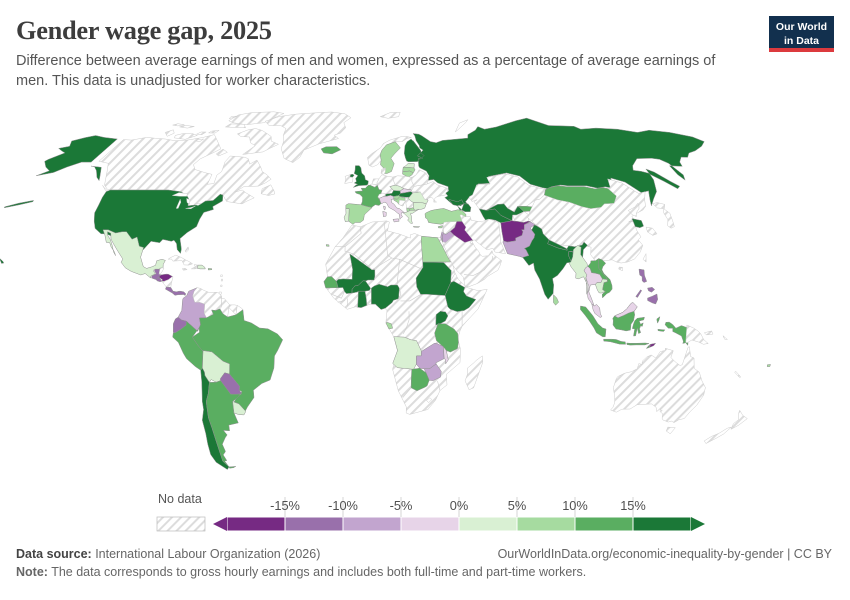 This screenshot has width=850, height=600. I want to click on svg-text: 0%, so click(459, 505).